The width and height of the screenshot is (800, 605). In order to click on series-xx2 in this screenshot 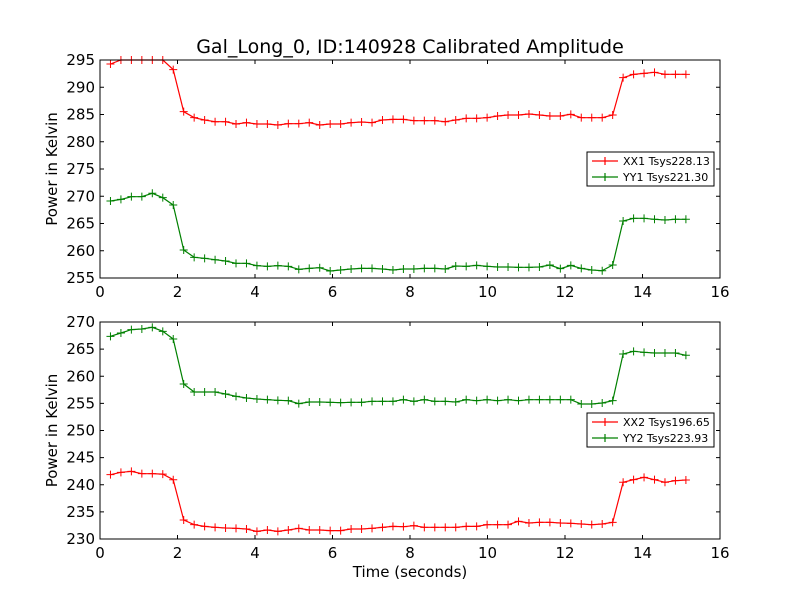, I will do `click(398, 501)`.